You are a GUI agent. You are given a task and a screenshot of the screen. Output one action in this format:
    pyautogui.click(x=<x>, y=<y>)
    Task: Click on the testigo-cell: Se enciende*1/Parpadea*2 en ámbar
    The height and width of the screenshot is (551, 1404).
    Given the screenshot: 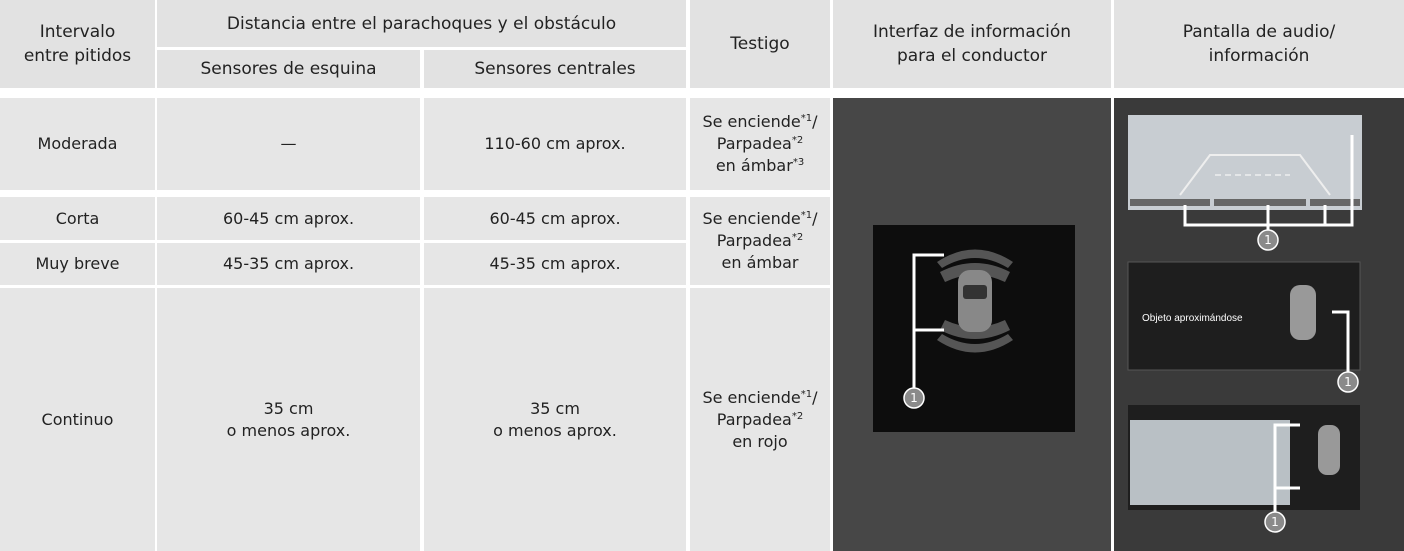 What is the action you would take?
    pyautogui.click(x=760, y=241)
    